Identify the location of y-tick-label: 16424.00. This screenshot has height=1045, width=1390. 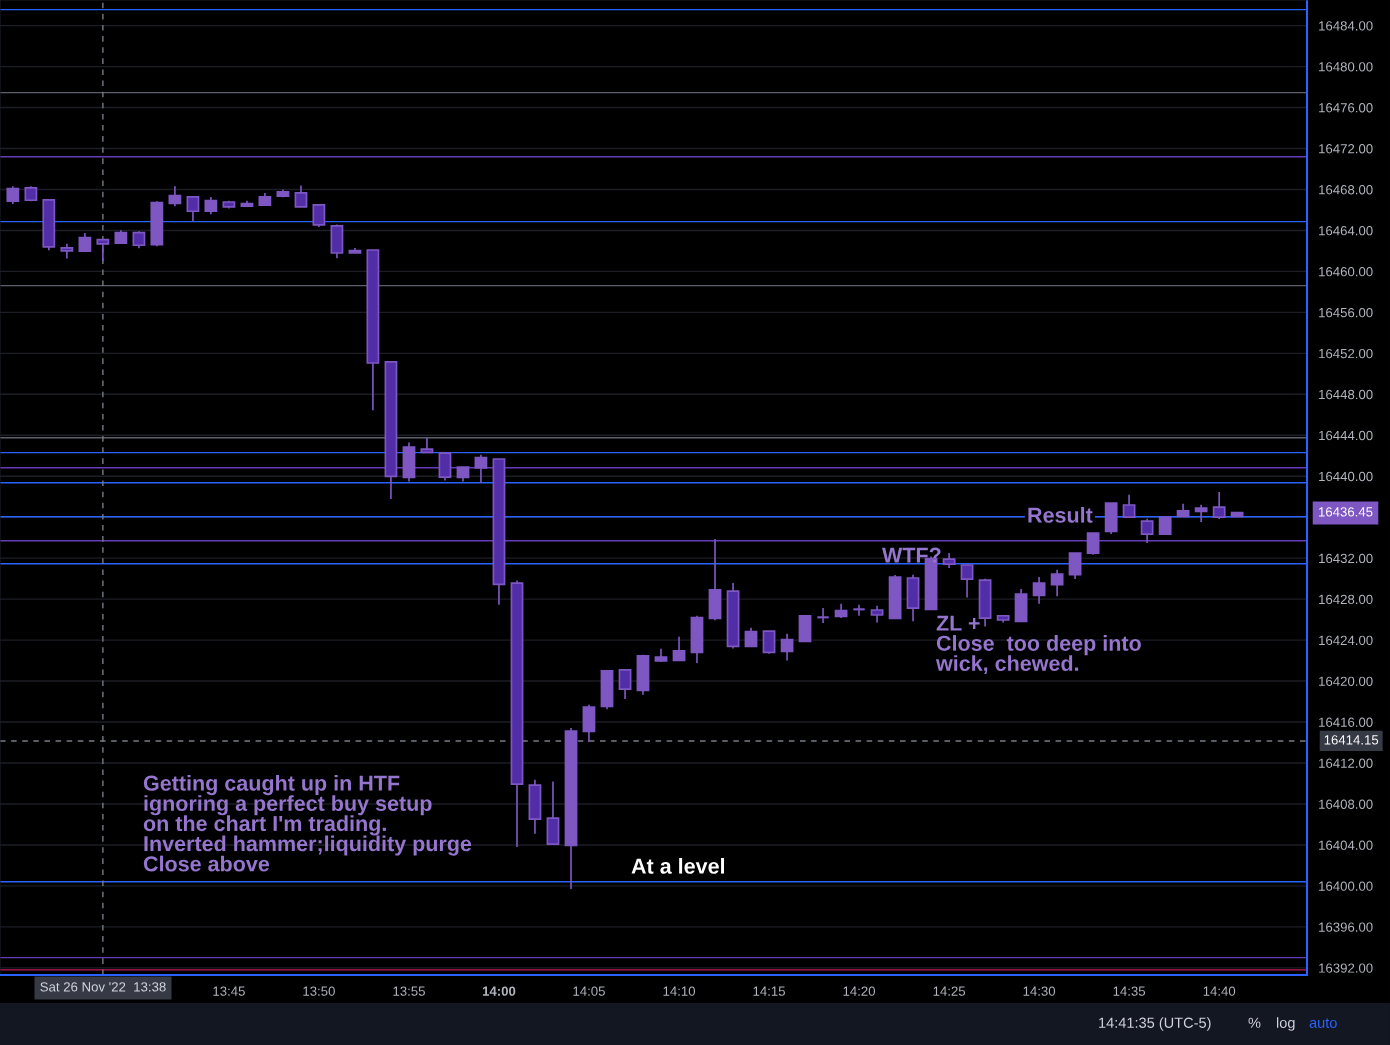
(1346, 640).